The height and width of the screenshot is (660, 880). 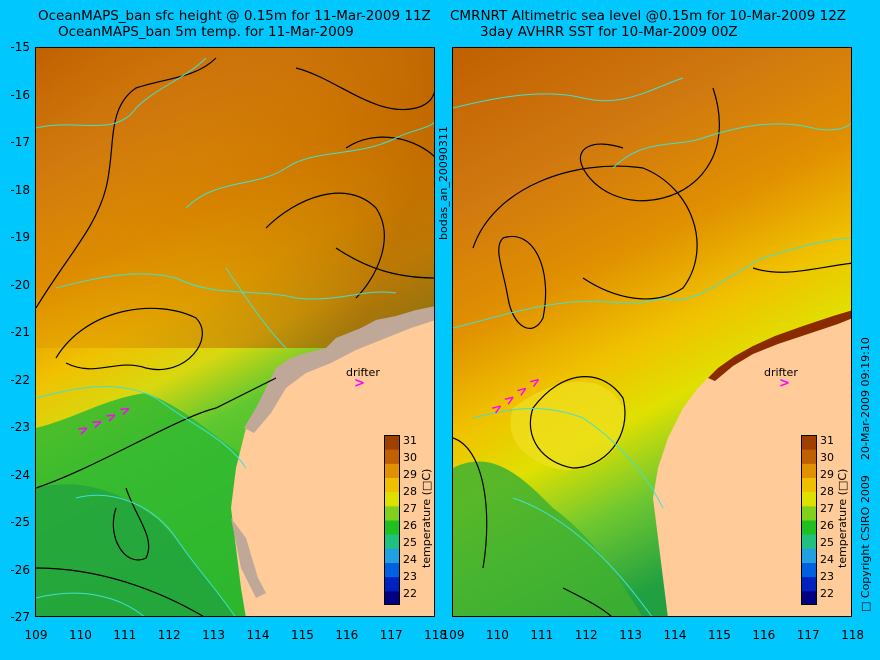 What do you see at coordinates (363, 372) in the screenshot?
I see `left-drifter-label: drifter` at bounding box center [363, 372].